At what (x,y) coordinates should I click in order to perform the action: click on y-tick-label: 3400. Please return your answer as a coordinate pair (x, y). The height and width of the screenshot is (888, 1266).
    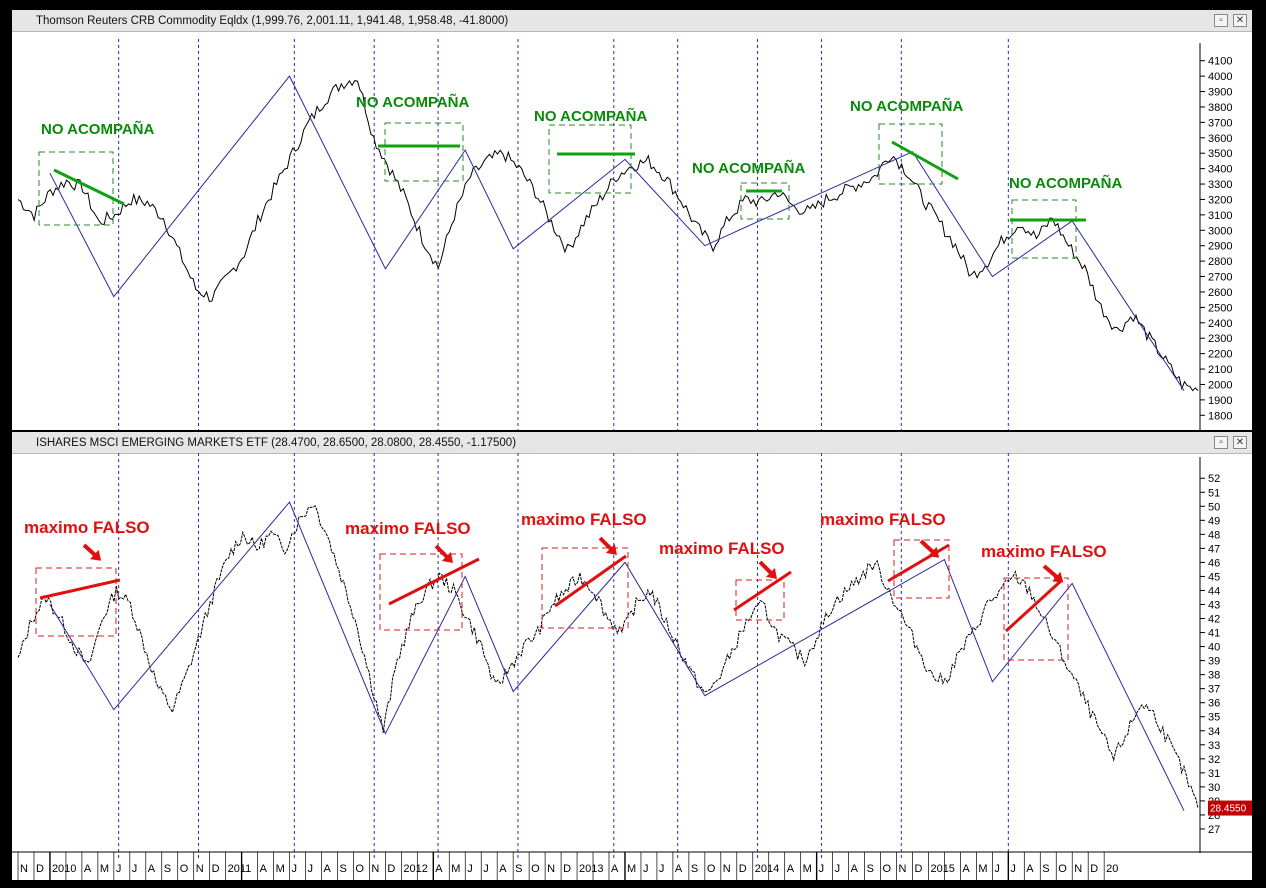
    Looking at the image, I should click on (1220, 170).